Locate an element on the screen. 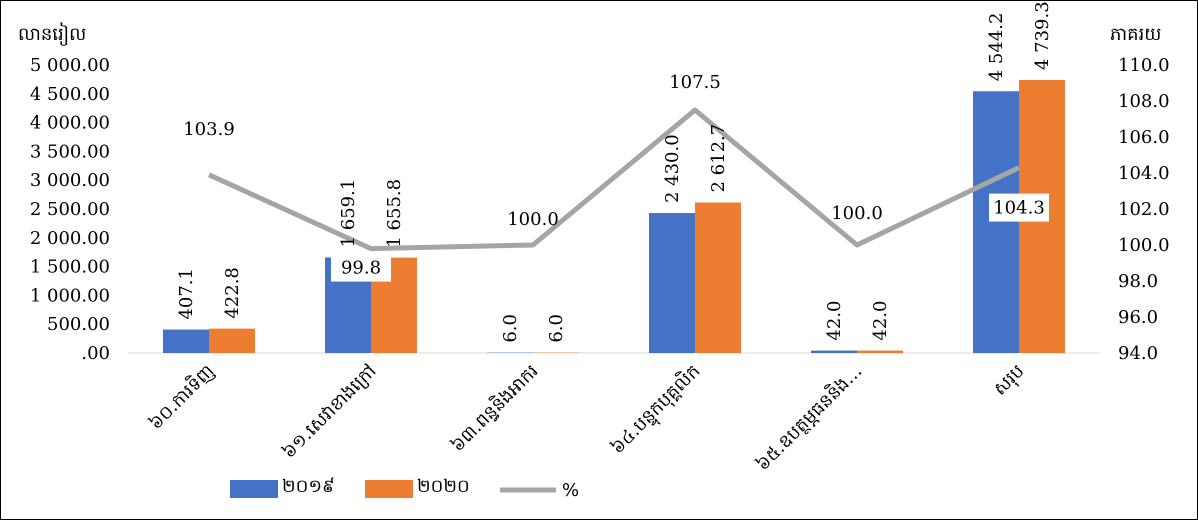 The image size is (1198, 520). left-tick-label: 3 000.00 is located at coordinates (70, 180).